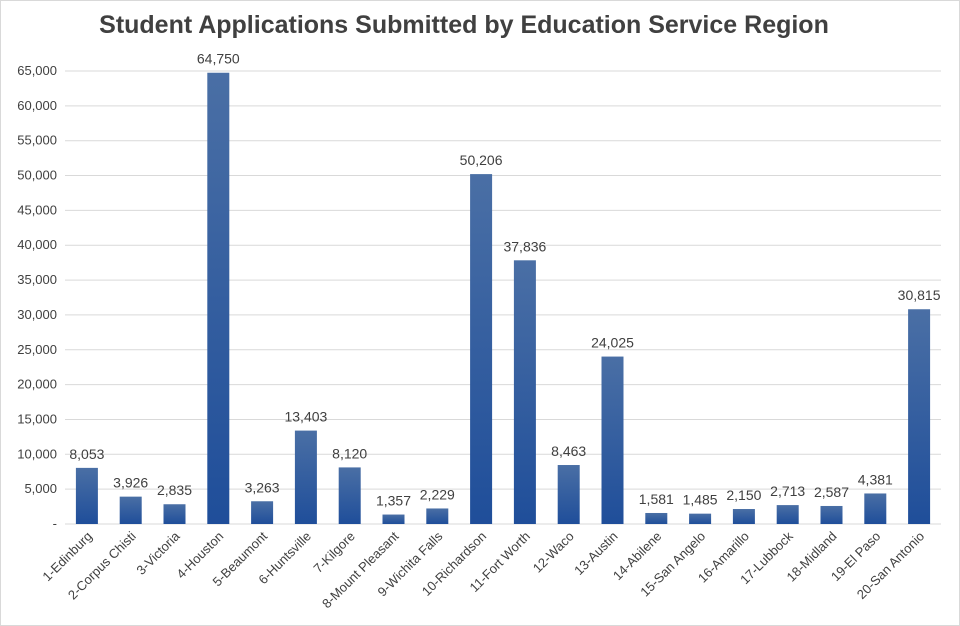  Describe the element at coordinates (360, 569) in the screenshot. I see `category-label: 8-Mount Pleasant` at that location.